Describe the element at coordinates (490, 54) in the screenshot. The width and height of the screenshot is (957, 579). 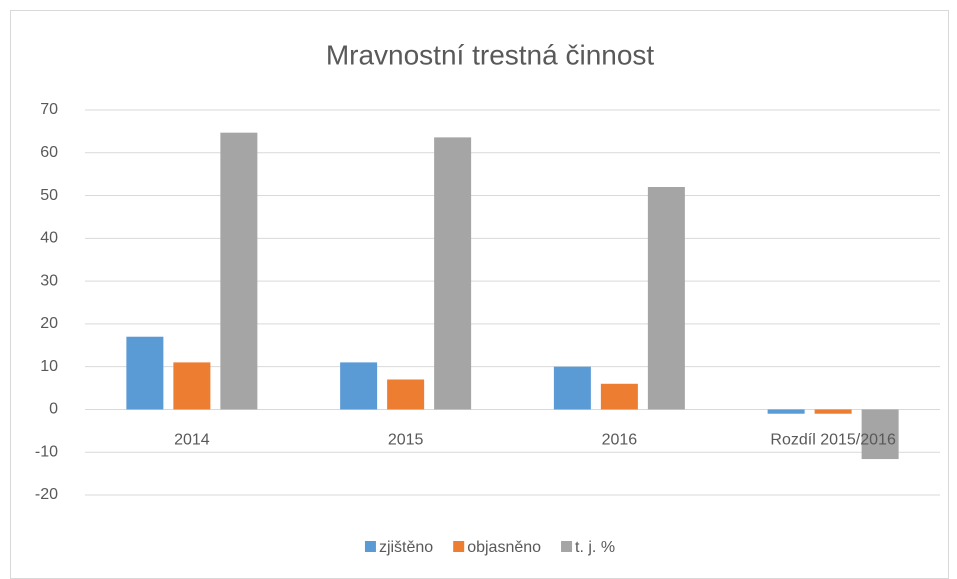
I see `chart-title: Mravnostní trestná činnost` at that location.